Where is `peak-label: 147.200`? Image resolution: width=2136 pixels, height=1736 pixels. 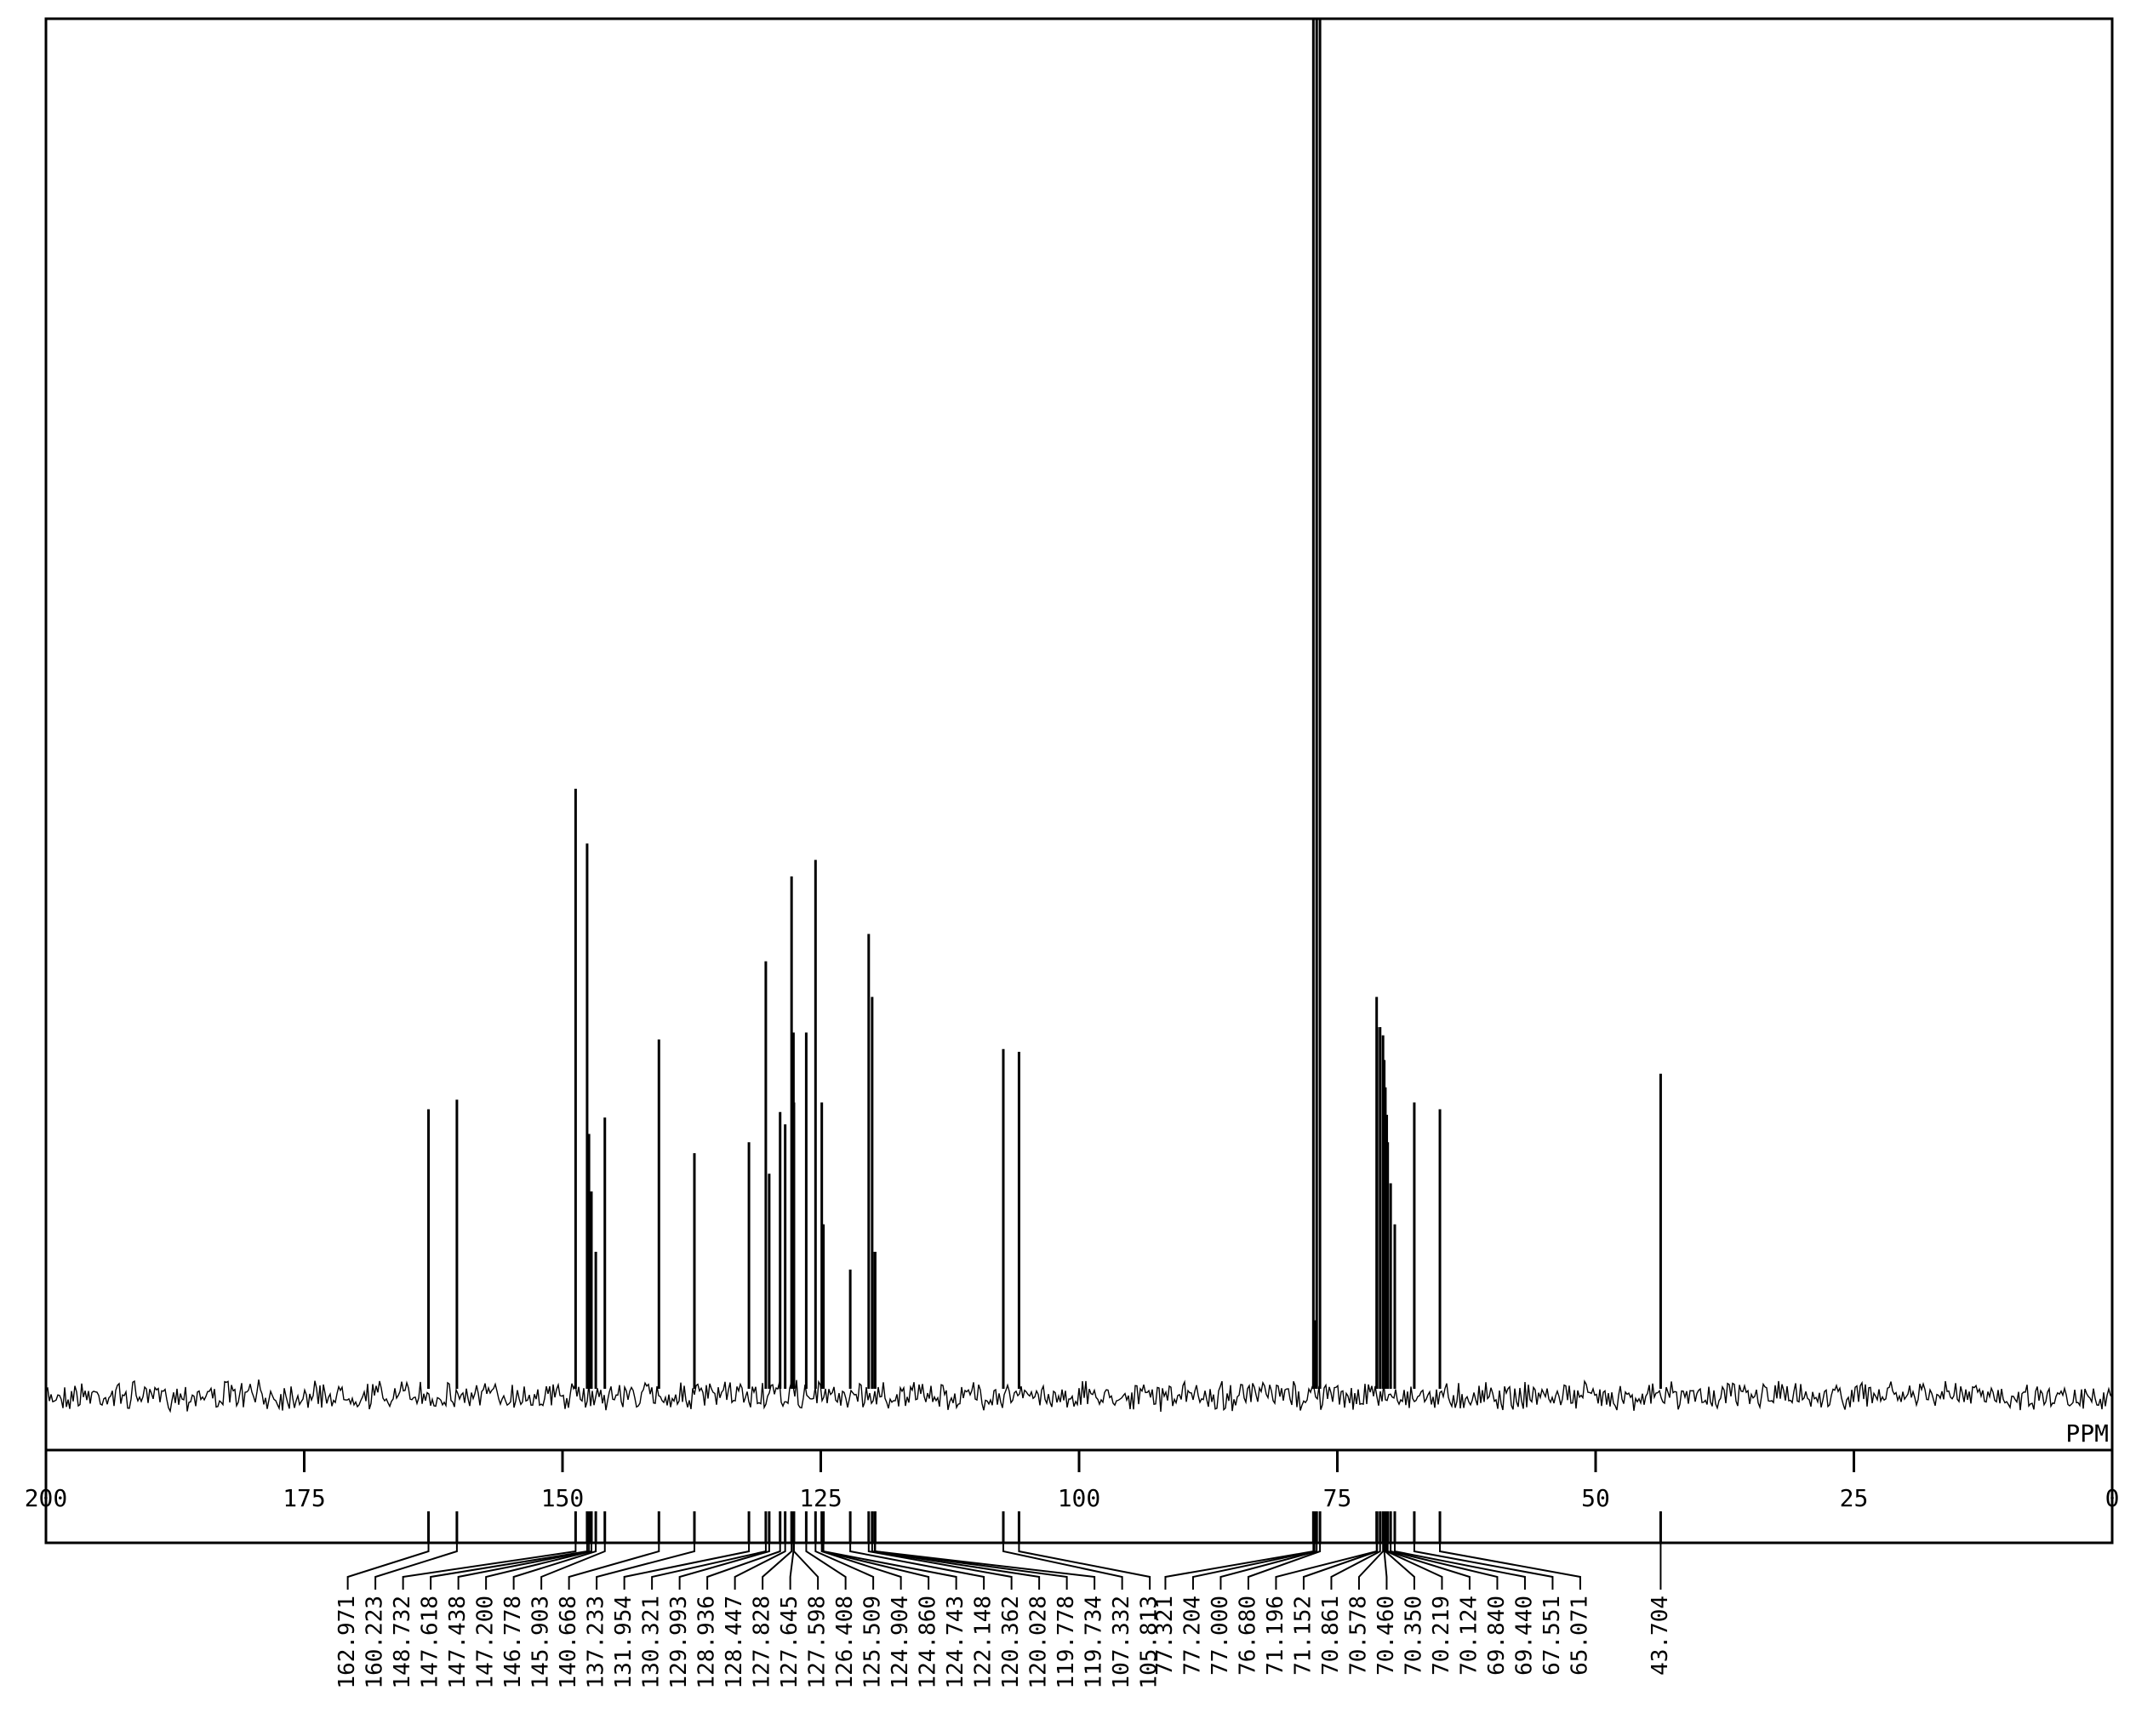 peak-label: 147.200 is located at coordinates (486, 1642).